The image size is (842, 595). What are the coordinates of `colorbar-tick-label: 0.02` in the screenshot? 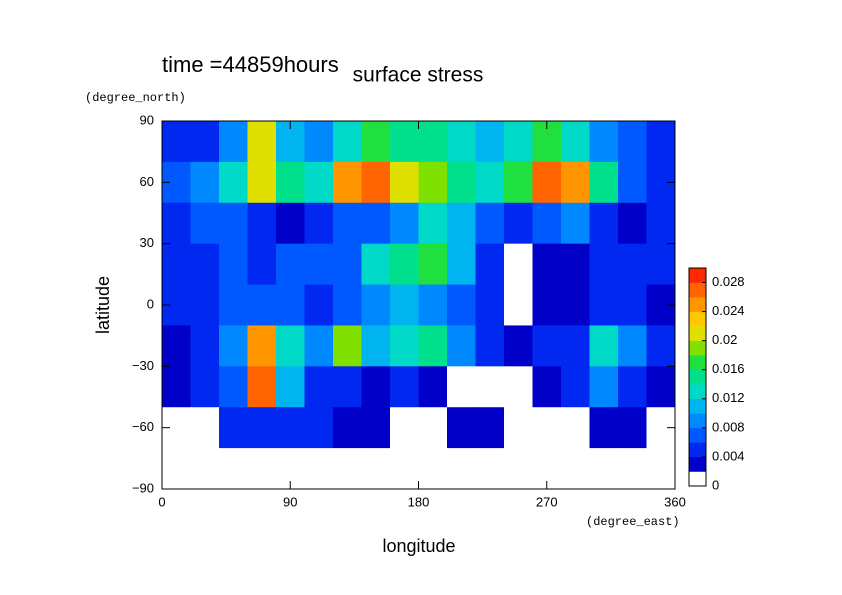 It's located at (724, 339).